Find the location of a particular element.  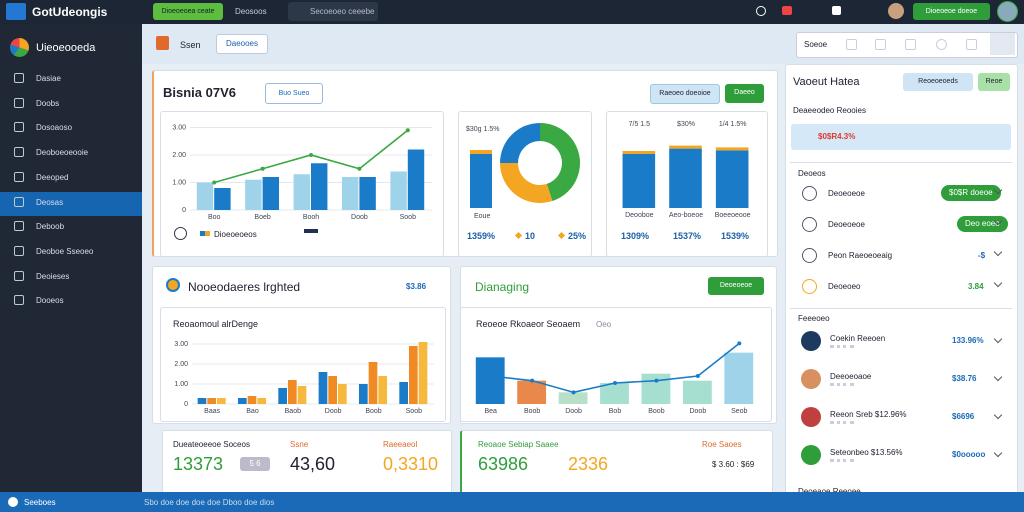

create-button: Dioeoeoea ceate is located at coordinates (188, 11).